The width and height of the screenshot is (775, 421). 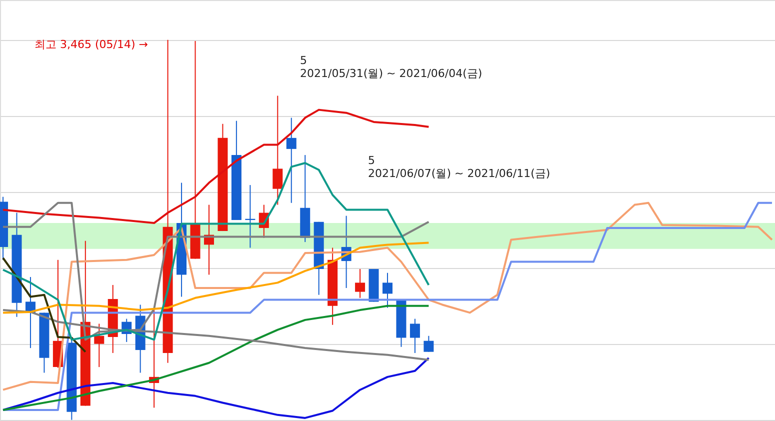 I want to click on annotation: 5 2021/06/07(월) ~ 2021/06/11(금), so click(x=459, y=167).